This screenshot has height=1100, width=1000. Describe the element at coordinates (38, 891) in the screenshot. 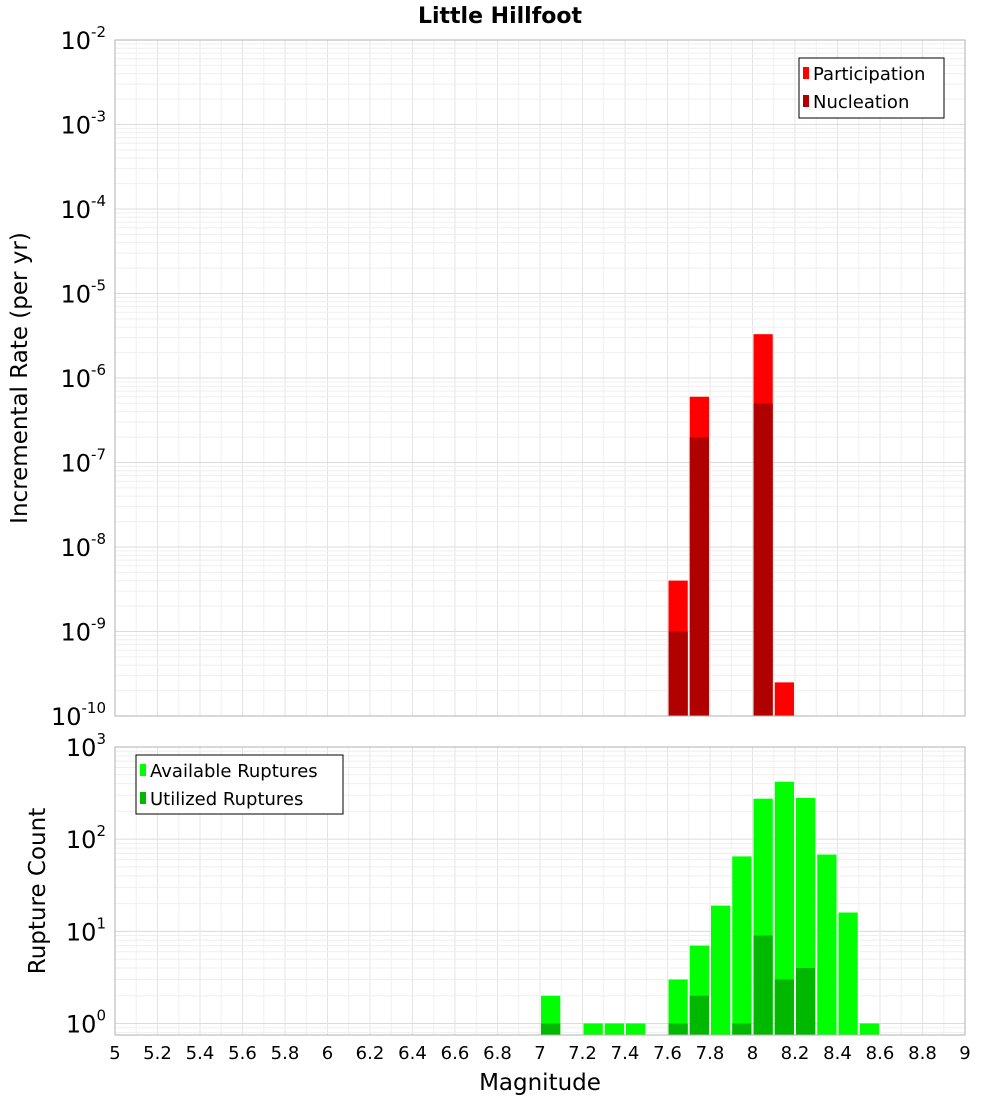

I see `rupture-y-axis-label: Rupture Count` at that location.